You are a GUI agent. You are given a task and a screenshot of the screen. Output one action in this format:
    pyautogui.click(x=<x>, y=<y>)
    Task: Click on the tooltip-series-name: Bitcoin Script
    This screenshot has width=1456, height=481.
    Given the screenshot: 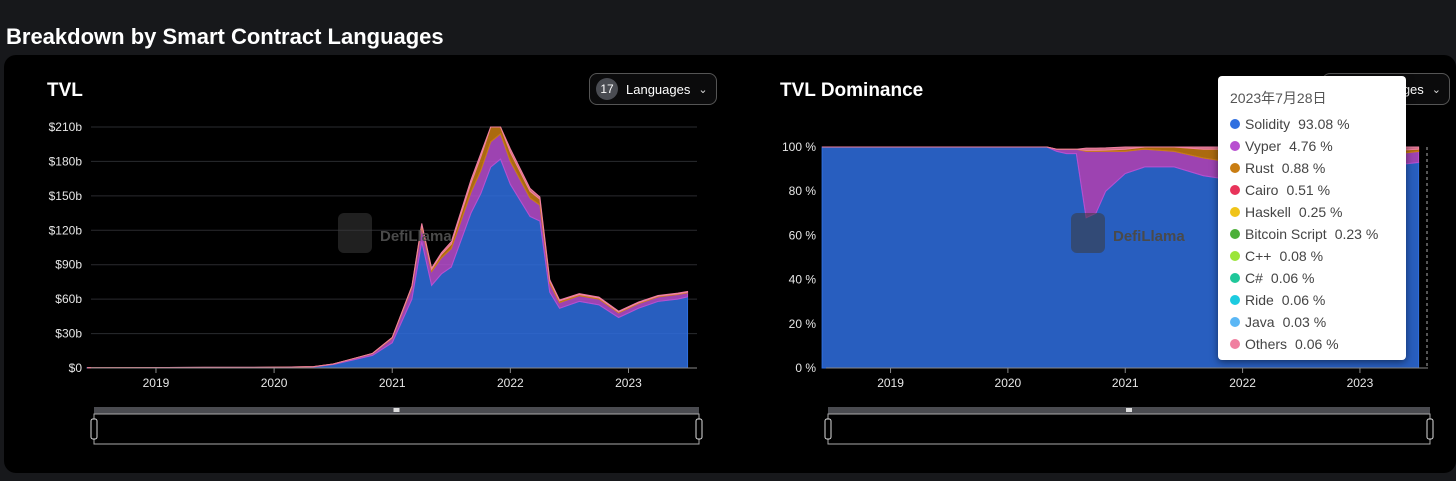 What is the action you would take?
    pyautogui.click(x=1286, y=234)
    